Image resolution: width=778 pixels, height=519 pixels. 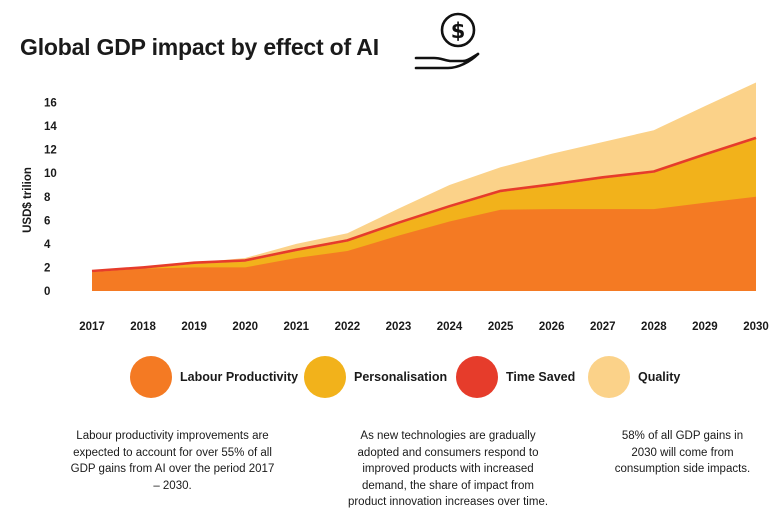 What do you see at coordinates (50, 127) in the screenshot?
I see `y-tick-label: 14` at bounding box center [50, 127].